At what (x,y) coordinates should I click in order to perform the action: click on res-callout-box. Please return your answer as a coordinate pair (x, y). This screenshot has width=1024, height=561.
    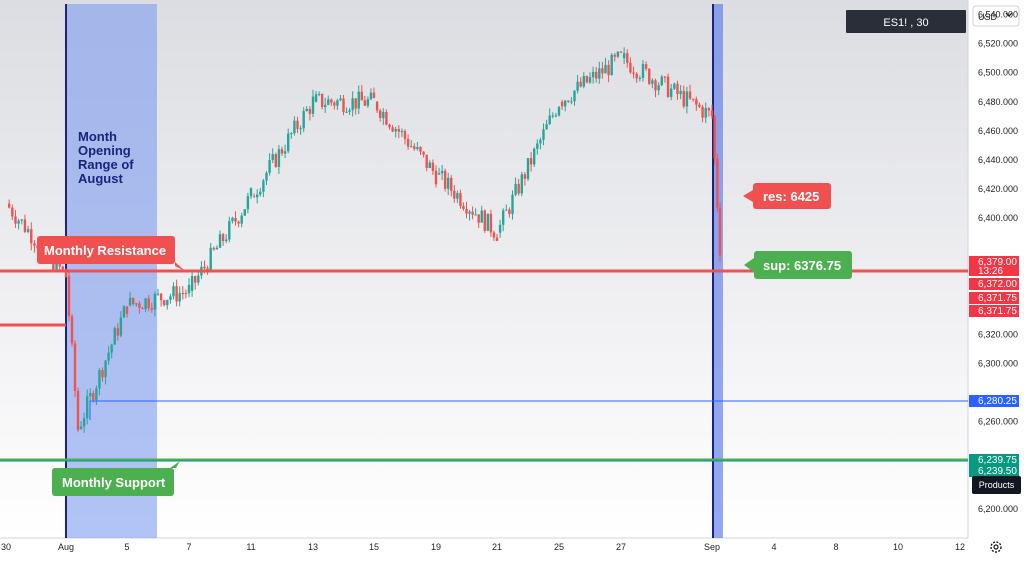
    Looking at the image, I should click on (792, 196).